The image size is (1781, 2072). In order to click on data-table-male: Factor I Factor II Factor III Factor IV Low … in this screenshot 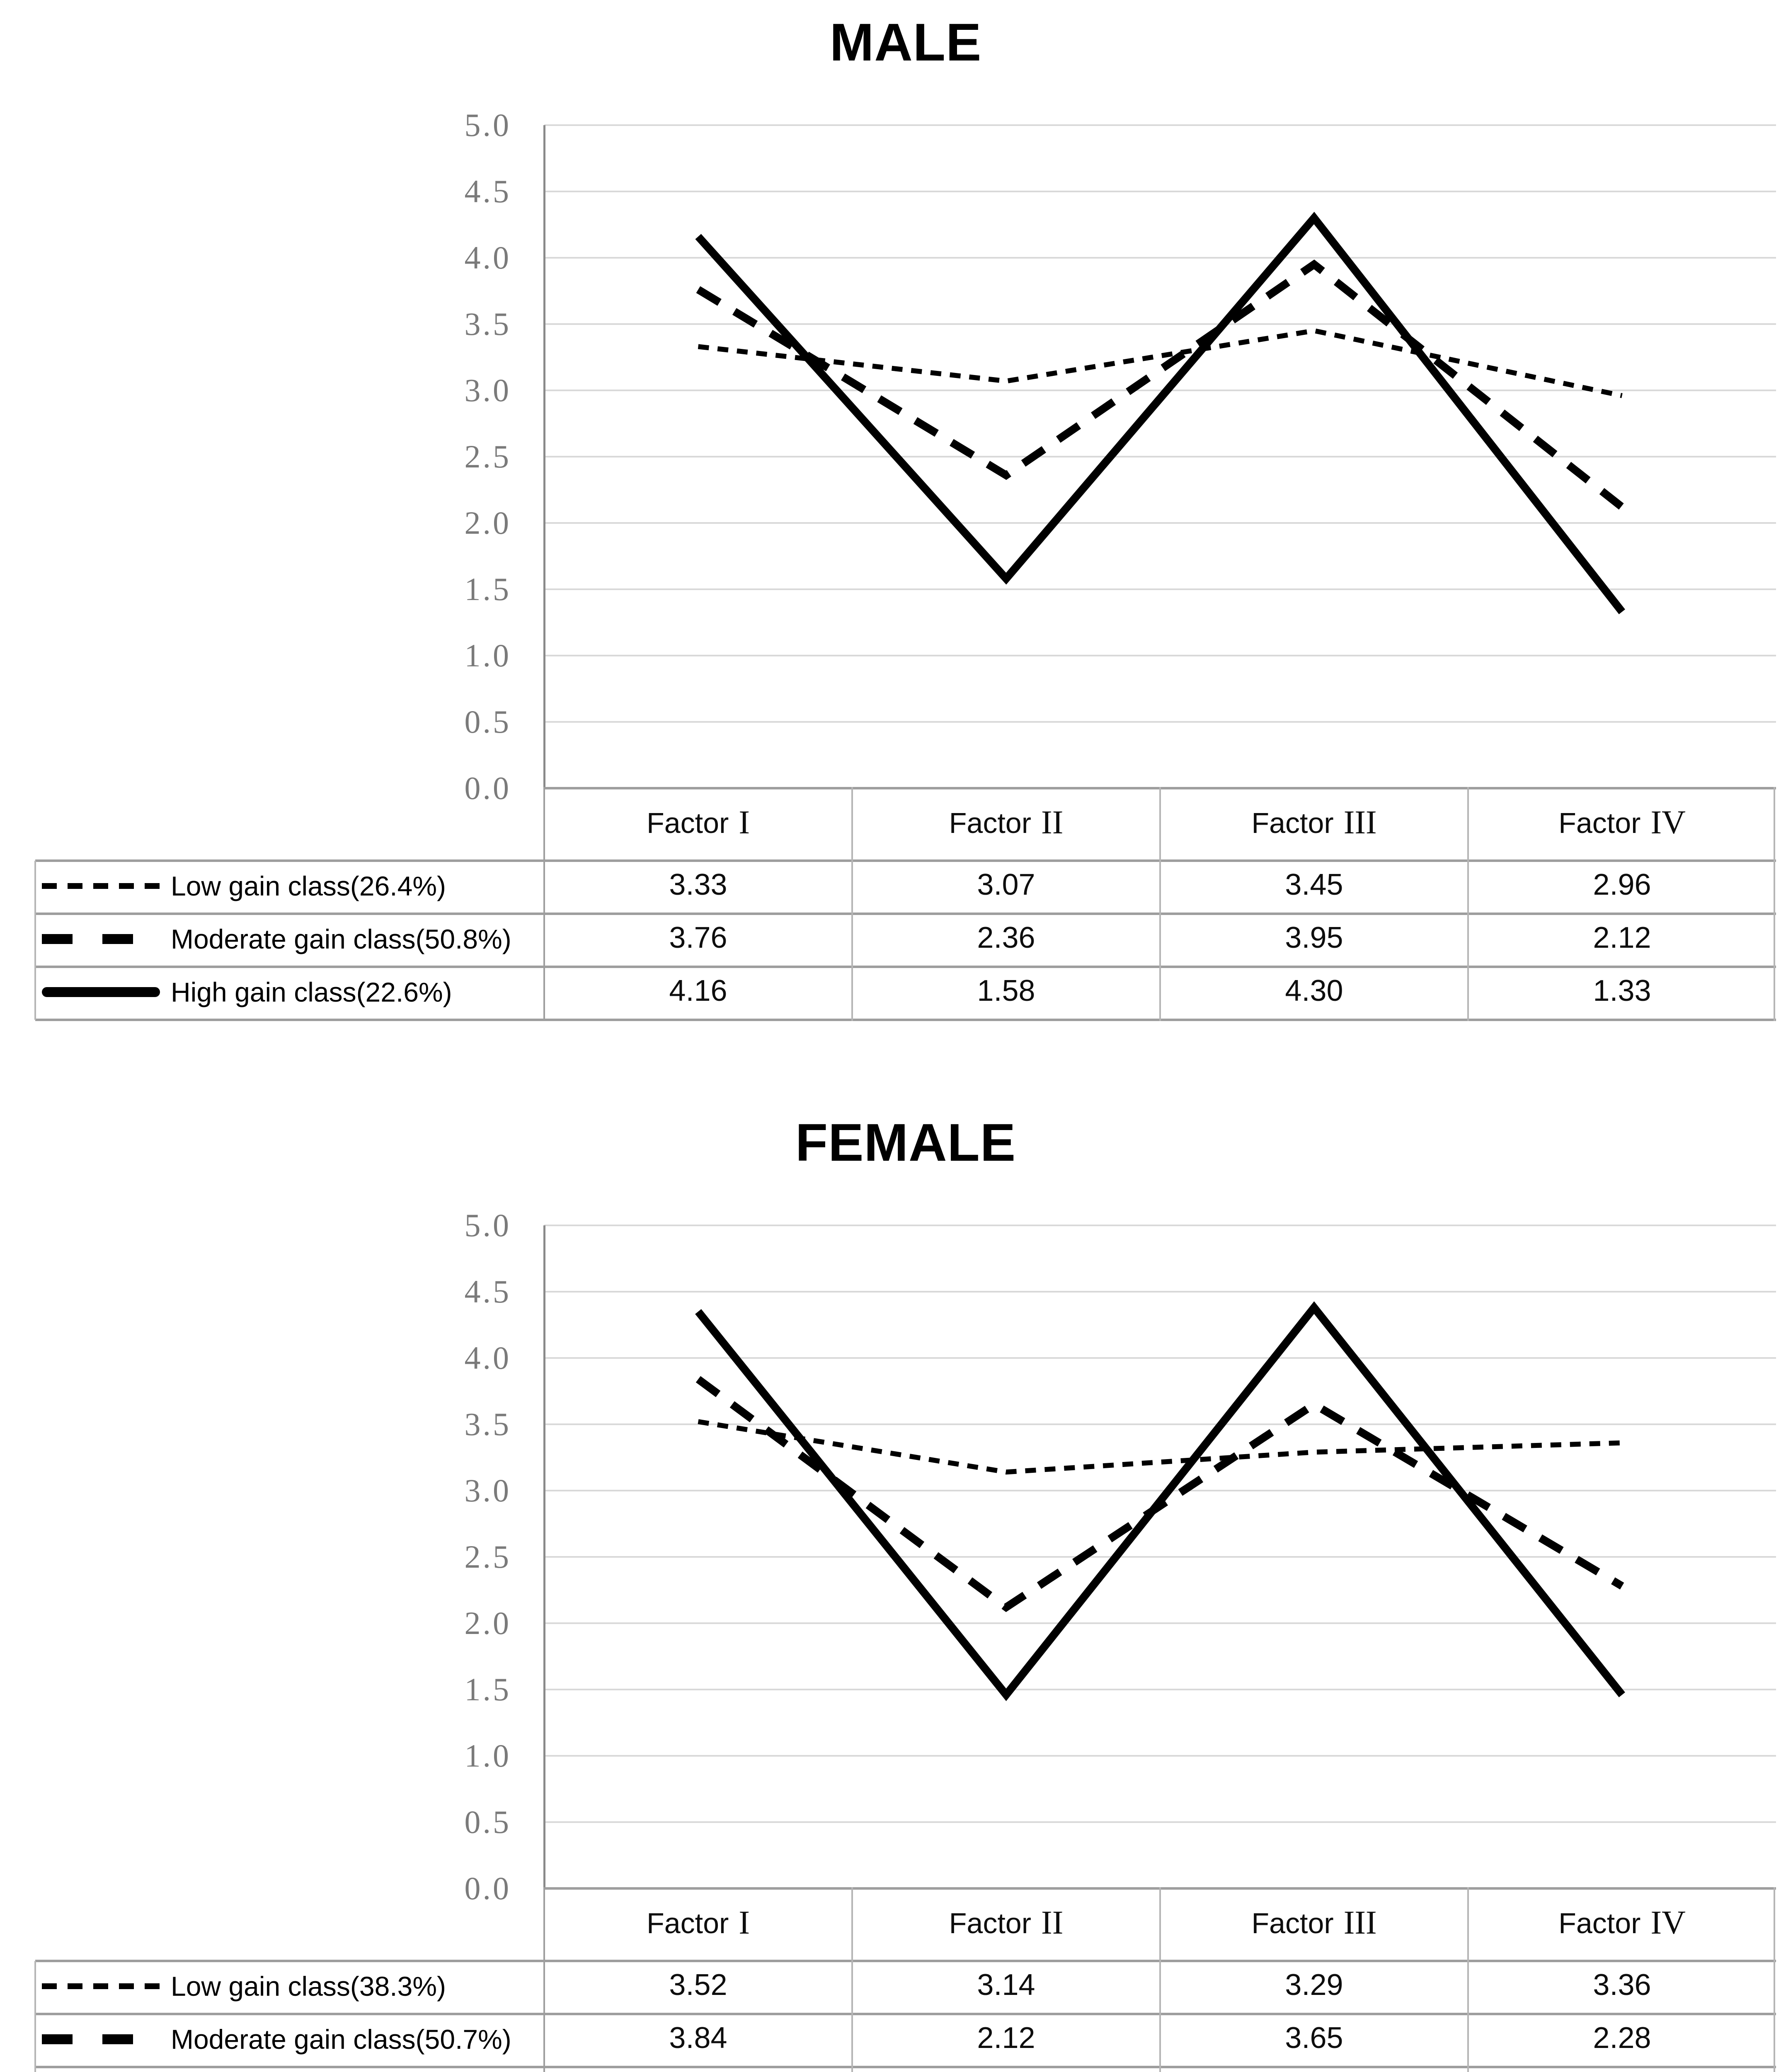, I will do `click(905, 904)`.